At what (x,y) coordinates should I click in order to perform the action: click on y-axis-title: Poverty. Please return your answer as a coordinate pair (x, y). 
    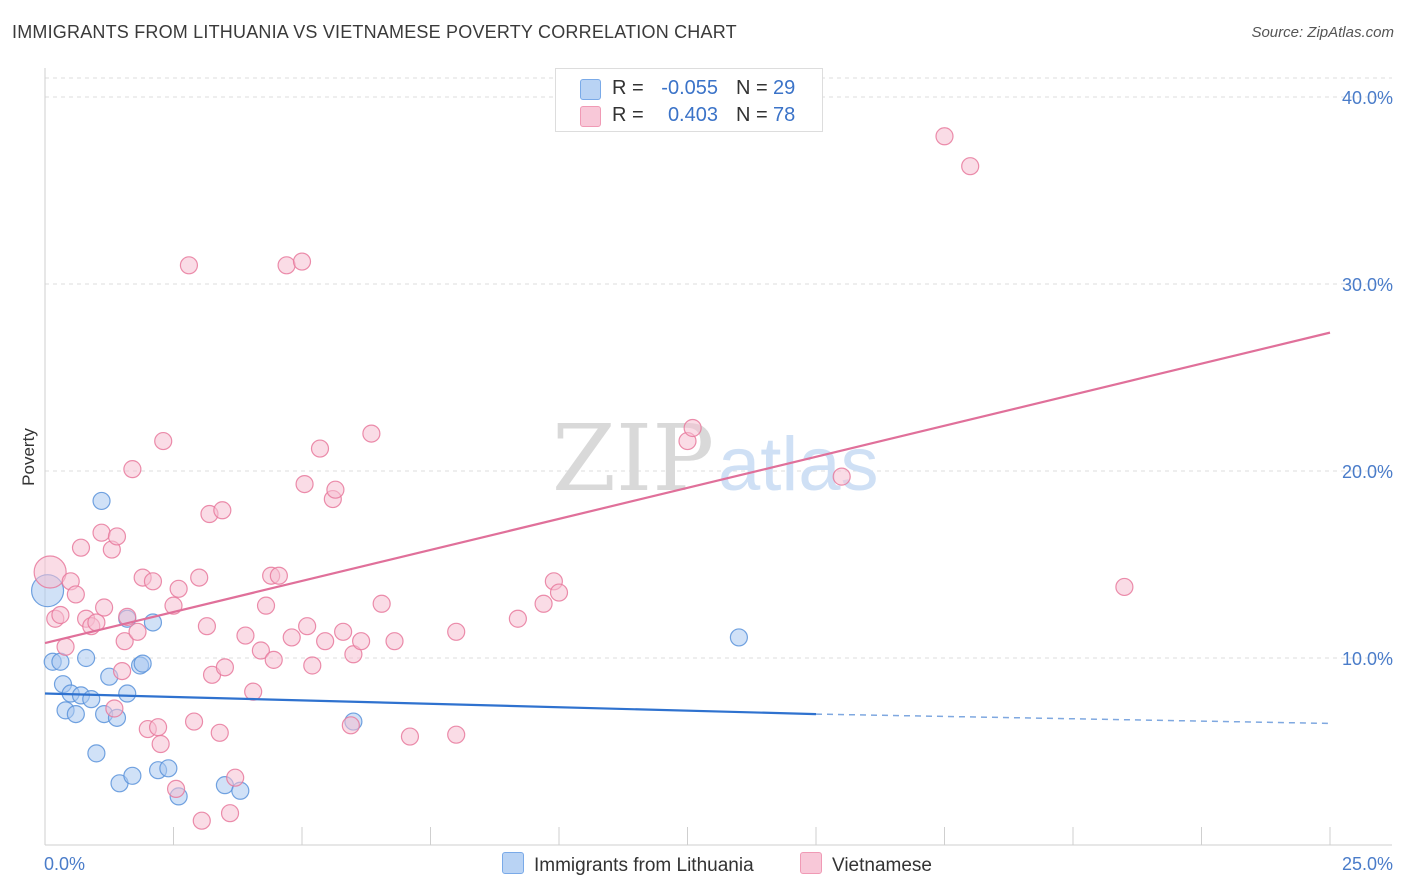
    Looking at the image, I should click on (28, 457).